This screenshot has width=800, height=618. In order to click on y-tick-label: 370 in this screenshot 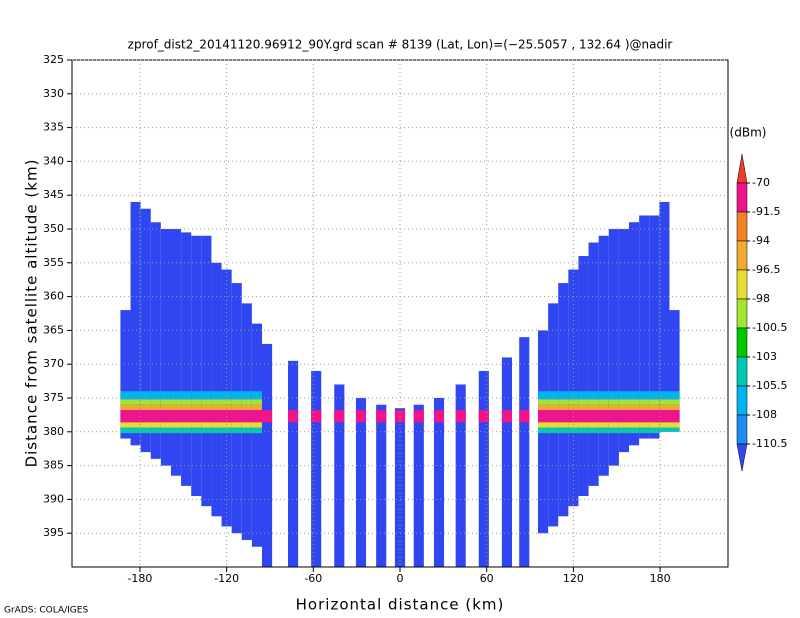, I will do `click(53, 363)`.